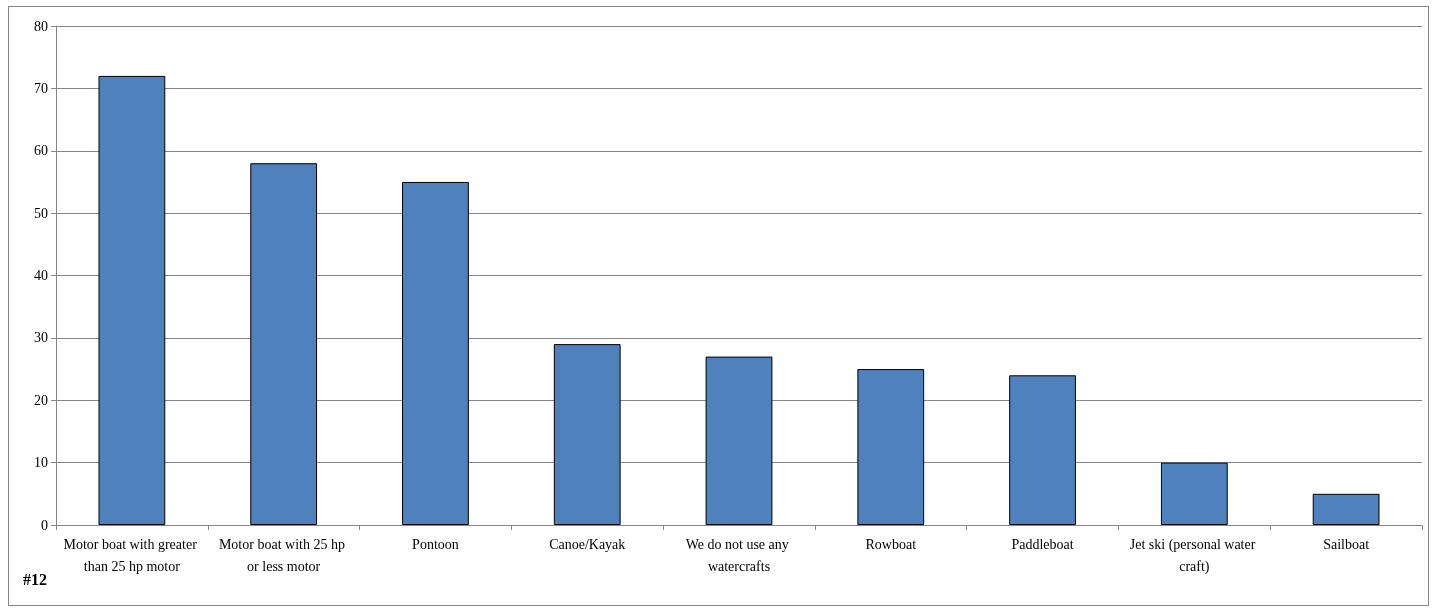  Describe the element at coordinates (283, 555) in the screenshot. I see `x-tick-label: Motor boat with 25 hp or less motor` at that location.